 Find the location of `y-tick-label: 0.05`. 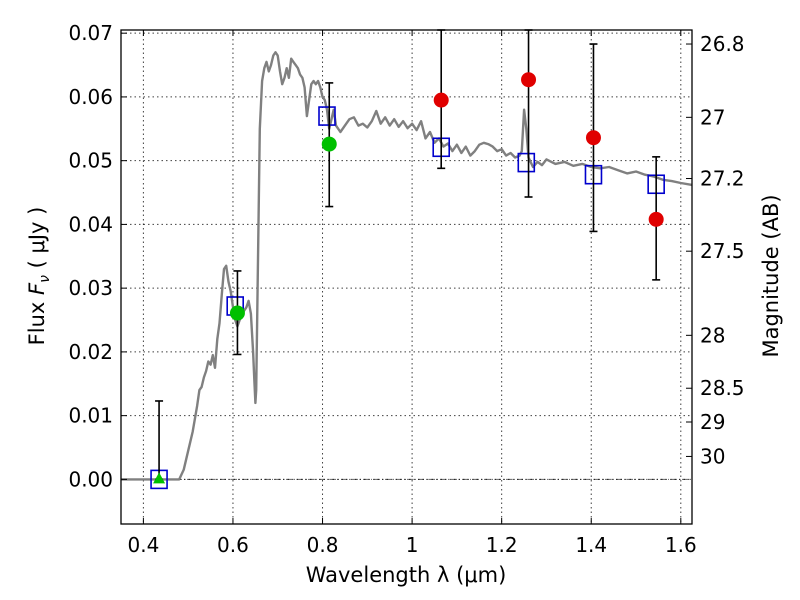

y-tick-label: 0.05 is located at coordinates (90, 161).